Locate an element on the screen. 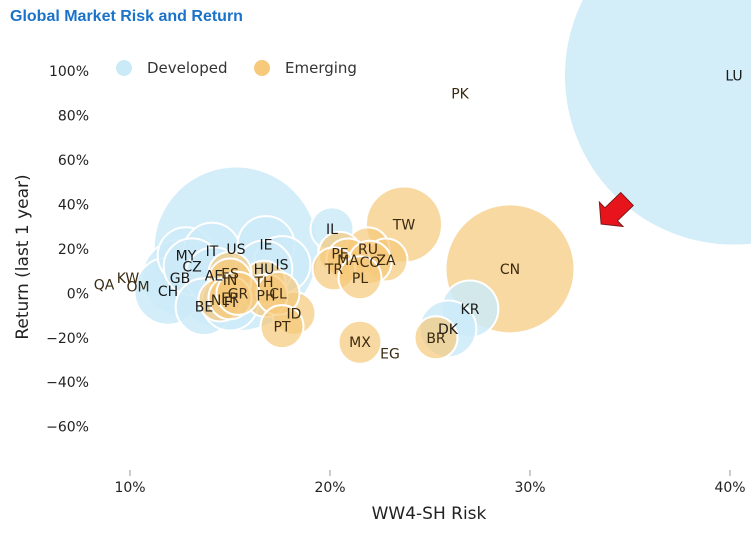 This screenshot has width=751, height=541. point-label-ma: MA is located at coordinates (348, 261).